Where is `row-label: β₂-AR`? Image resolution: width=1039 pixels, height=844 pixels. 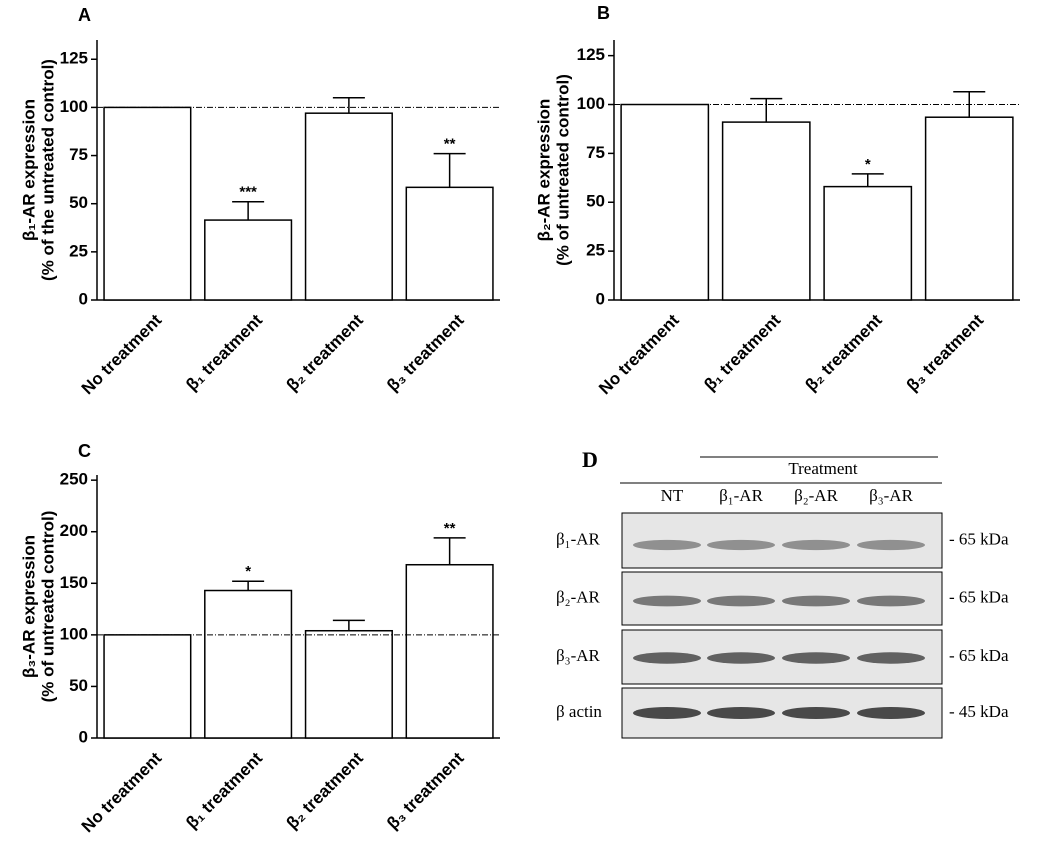
row-label: β₂-AR is located at coordinates (578, 596).